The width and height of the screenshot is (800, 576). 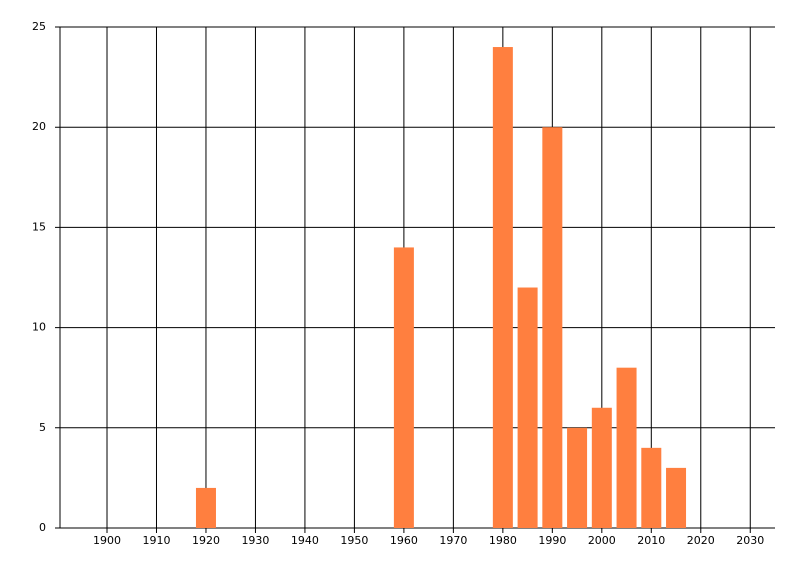 I want to click on x-tick-label: 2020, so click(x=701, y=540).